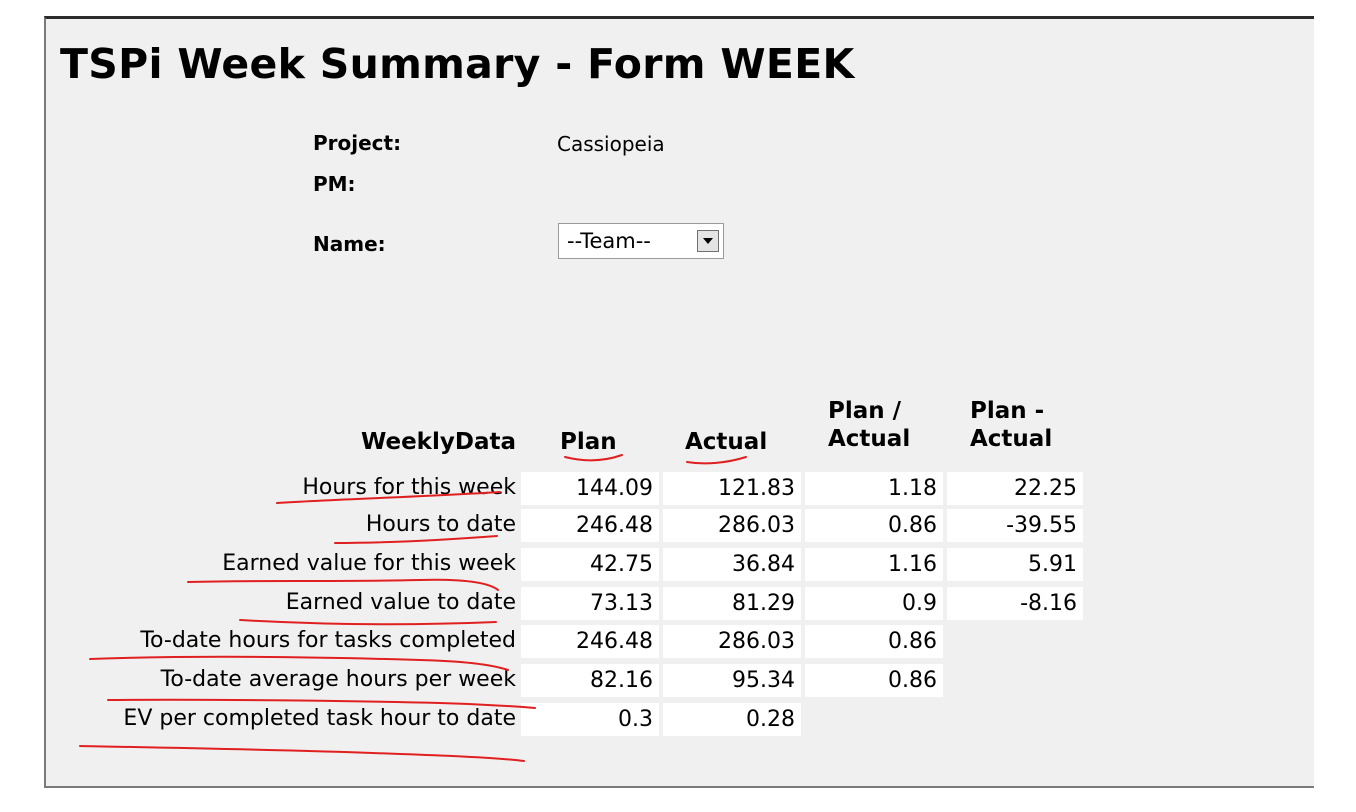  What do you see at coordinates (328, 640) in the screenshot?
I see `row-label: To-date hours for tasks completed` at bounding box center [328, 640].